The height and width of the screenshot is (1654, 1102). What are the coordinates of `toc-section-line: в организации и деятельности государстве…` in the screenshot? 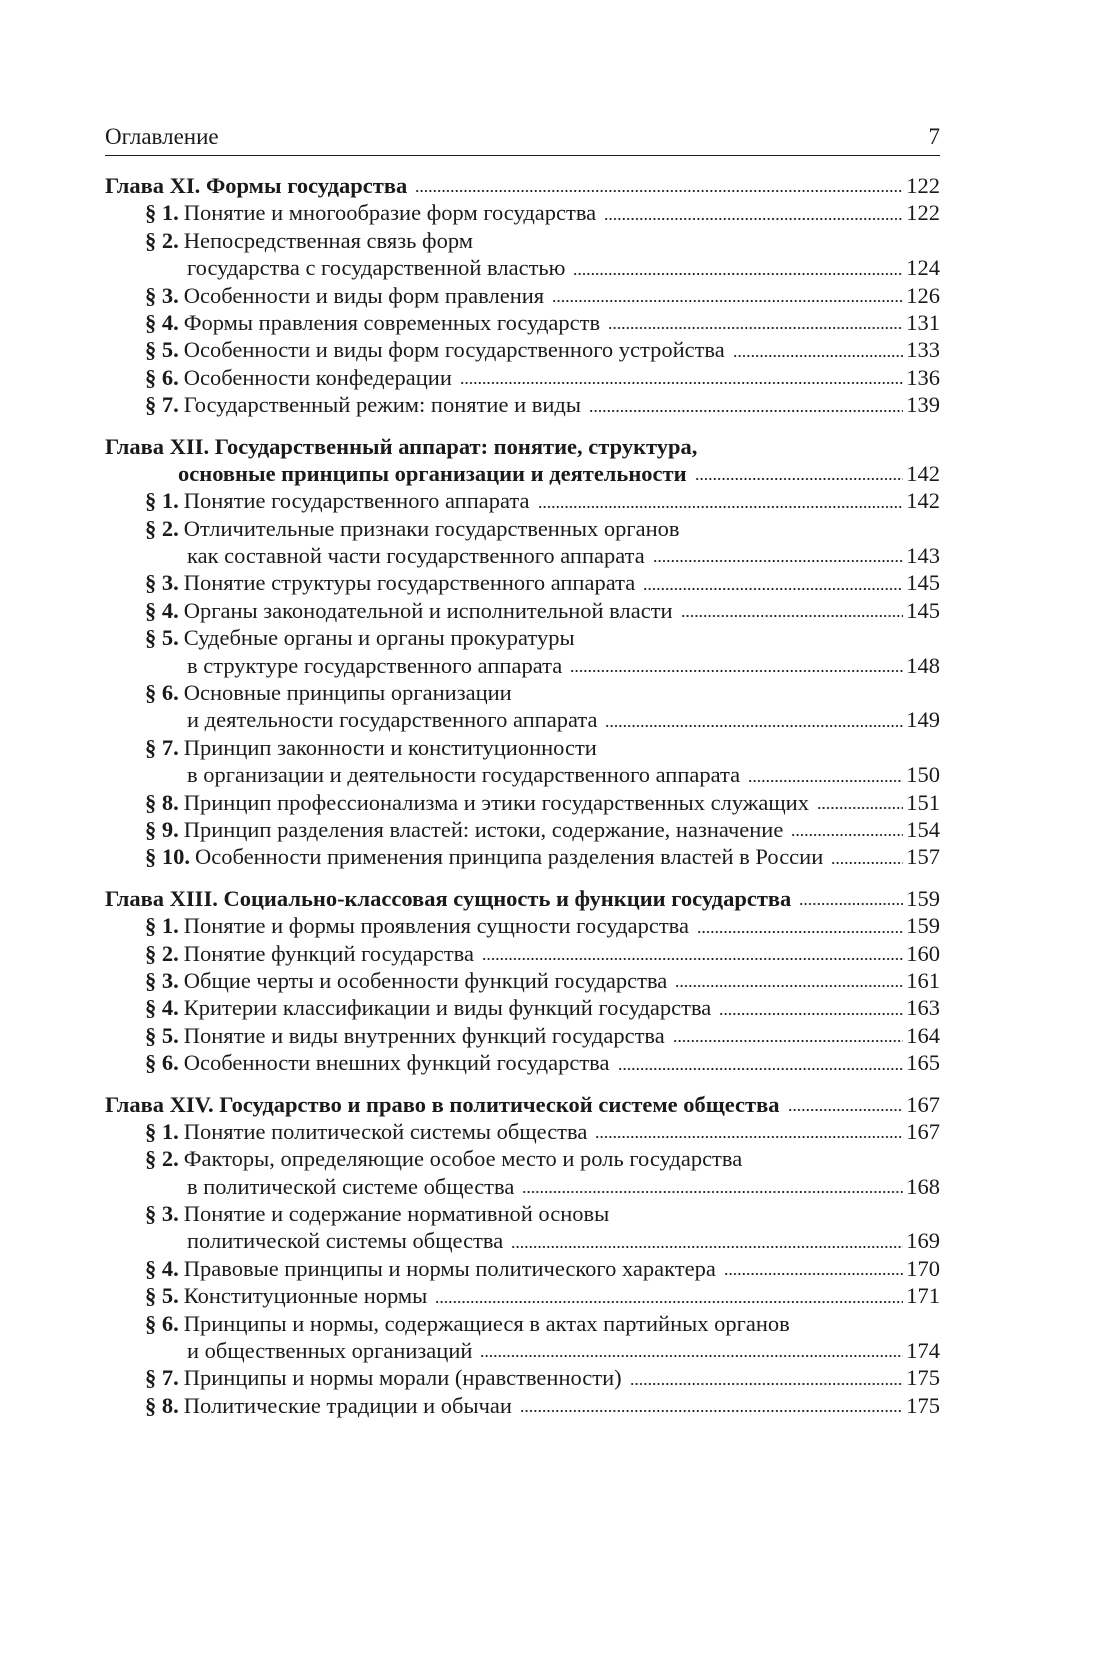 It's located at (522, 775).